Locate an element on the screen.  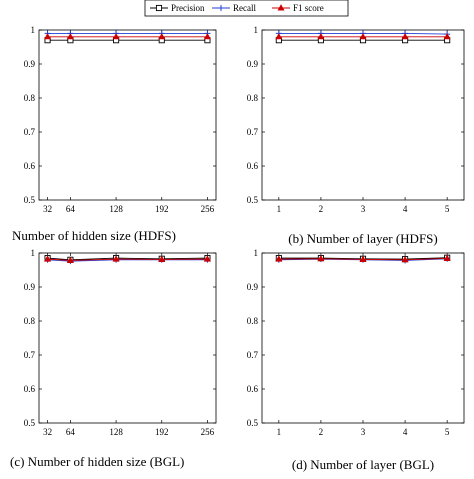
series-precision is located at coordinates (363, 40).